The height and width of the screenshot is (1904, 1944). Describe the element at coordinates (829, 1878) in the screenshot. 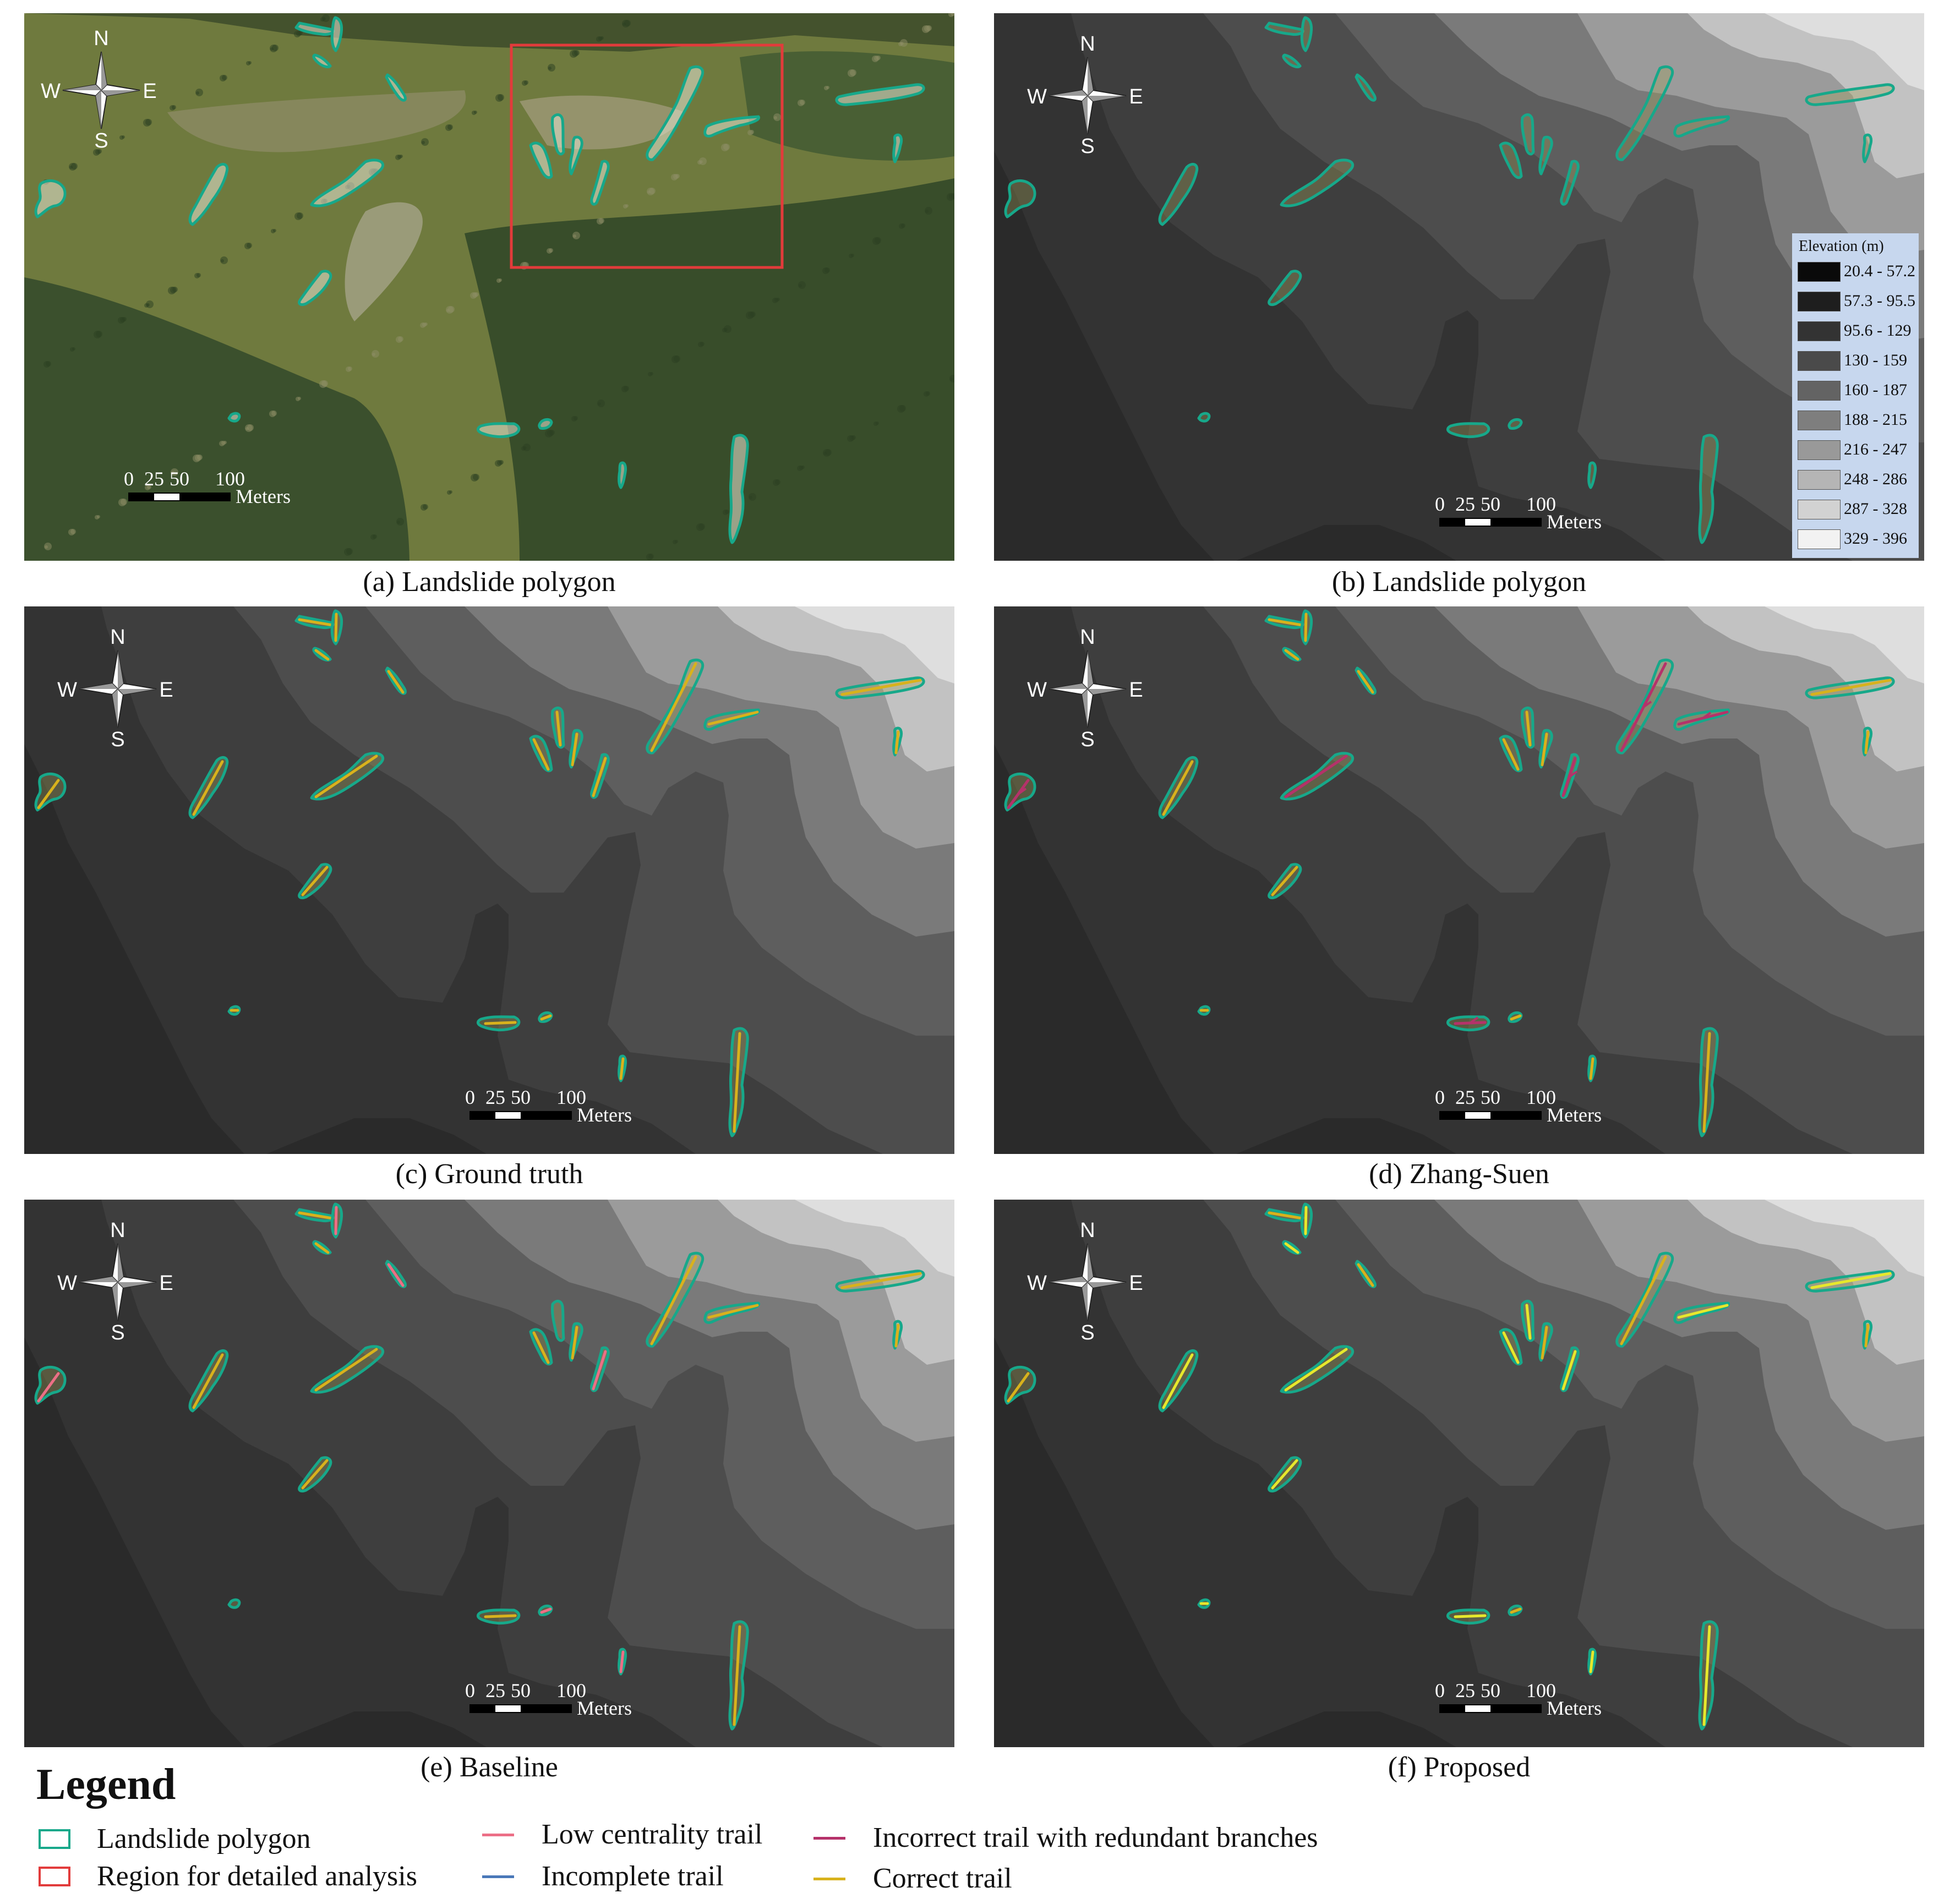

I see `correct-swatch` at that location.